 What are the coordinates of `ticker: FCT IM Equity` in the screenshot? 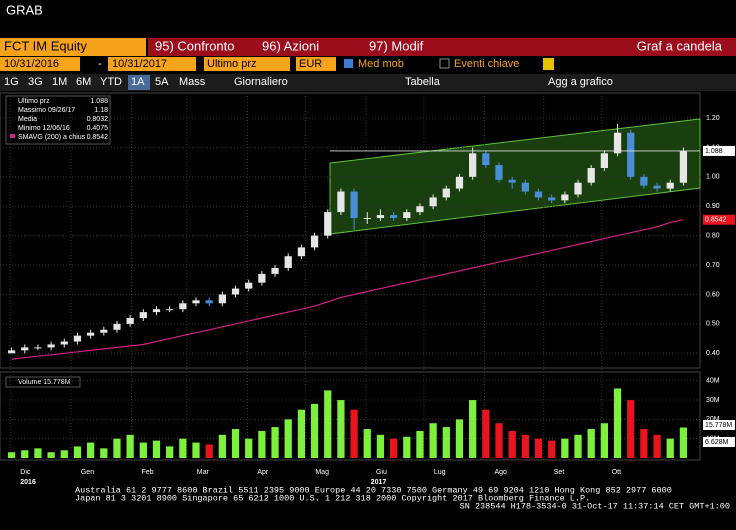 It's located at (45, 45).